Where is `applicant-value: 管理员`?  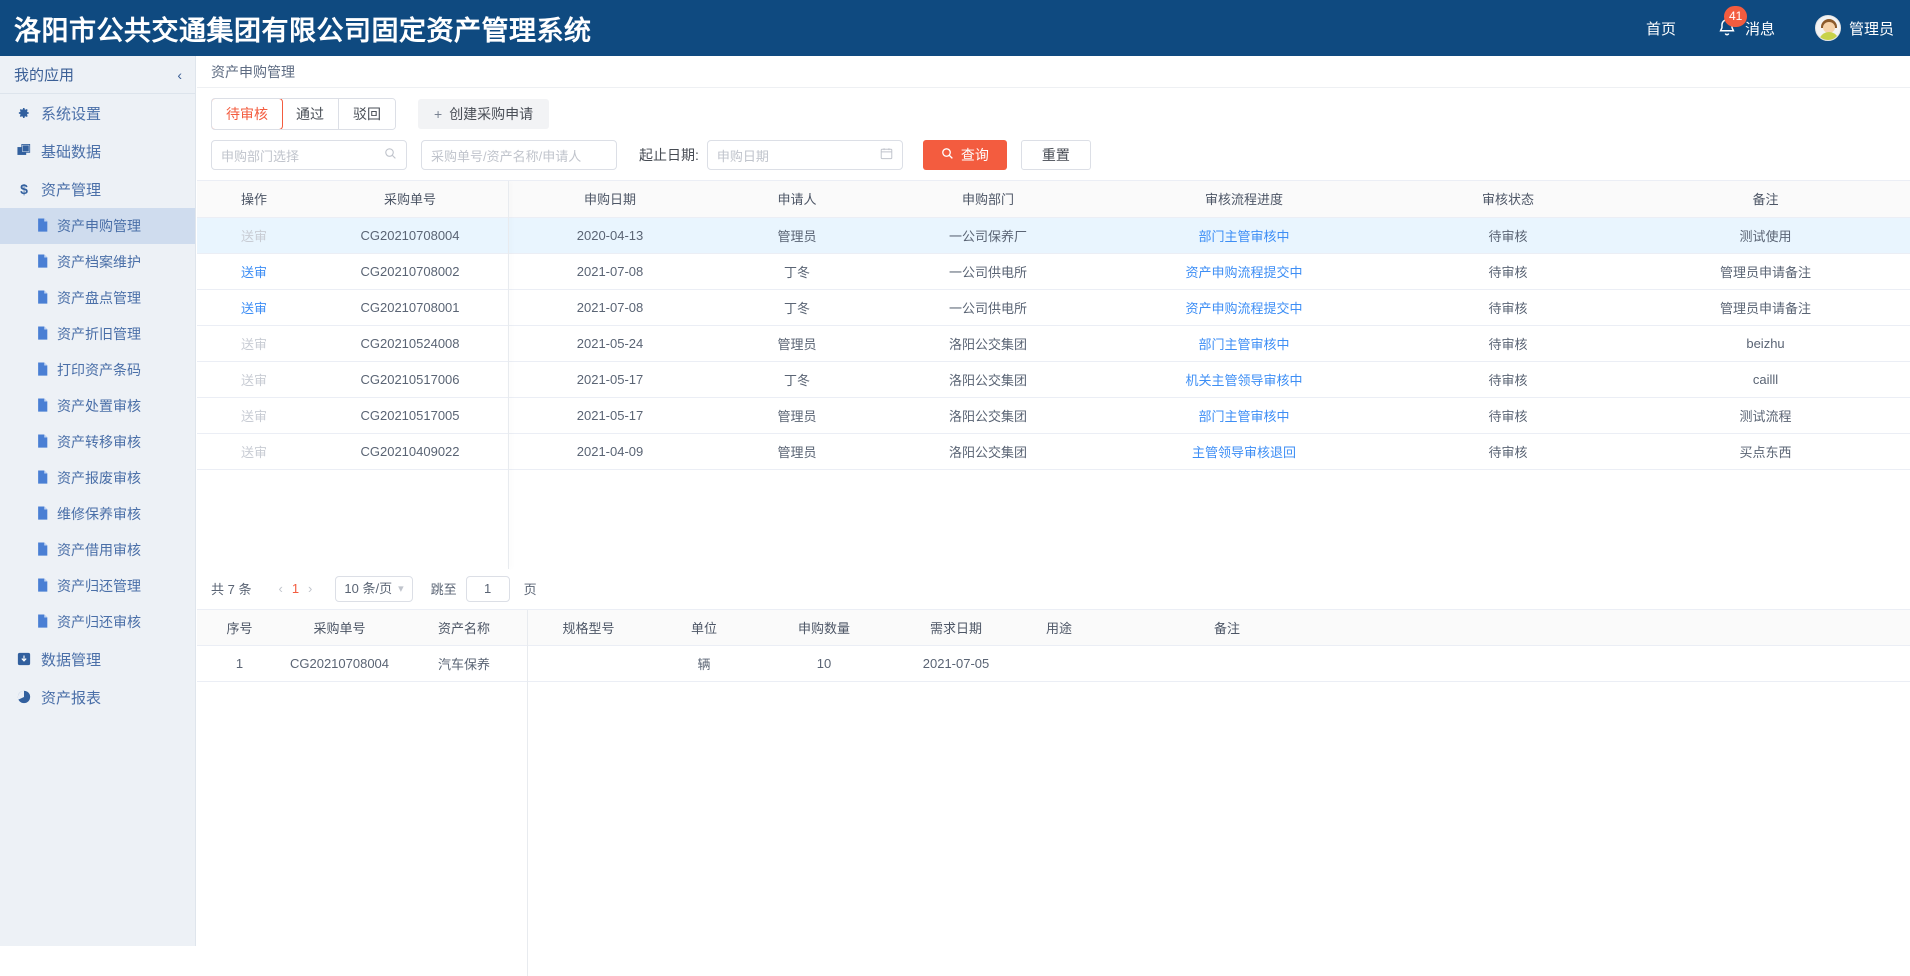 applicant-value: 管理员 is located at coordinates (796, 236).